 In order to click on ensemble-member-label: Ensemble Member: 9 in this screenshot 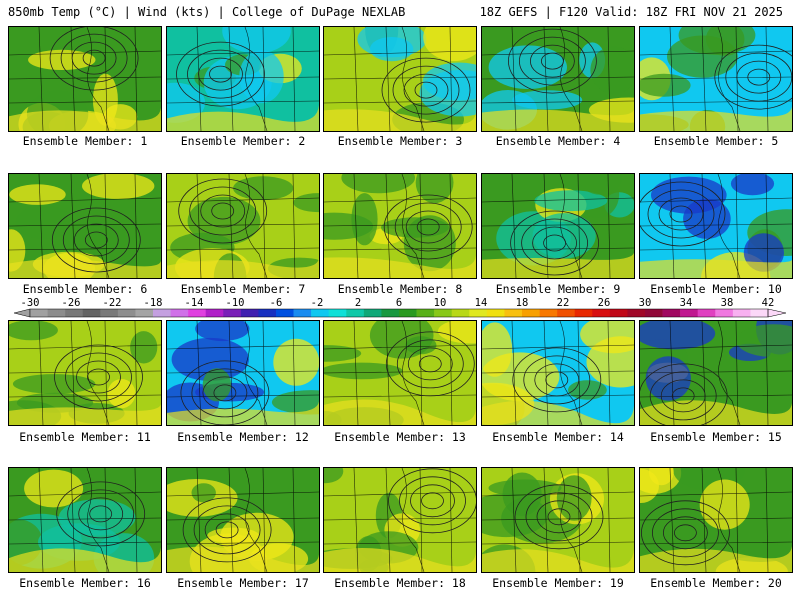, I will do `click(558, 289)`.